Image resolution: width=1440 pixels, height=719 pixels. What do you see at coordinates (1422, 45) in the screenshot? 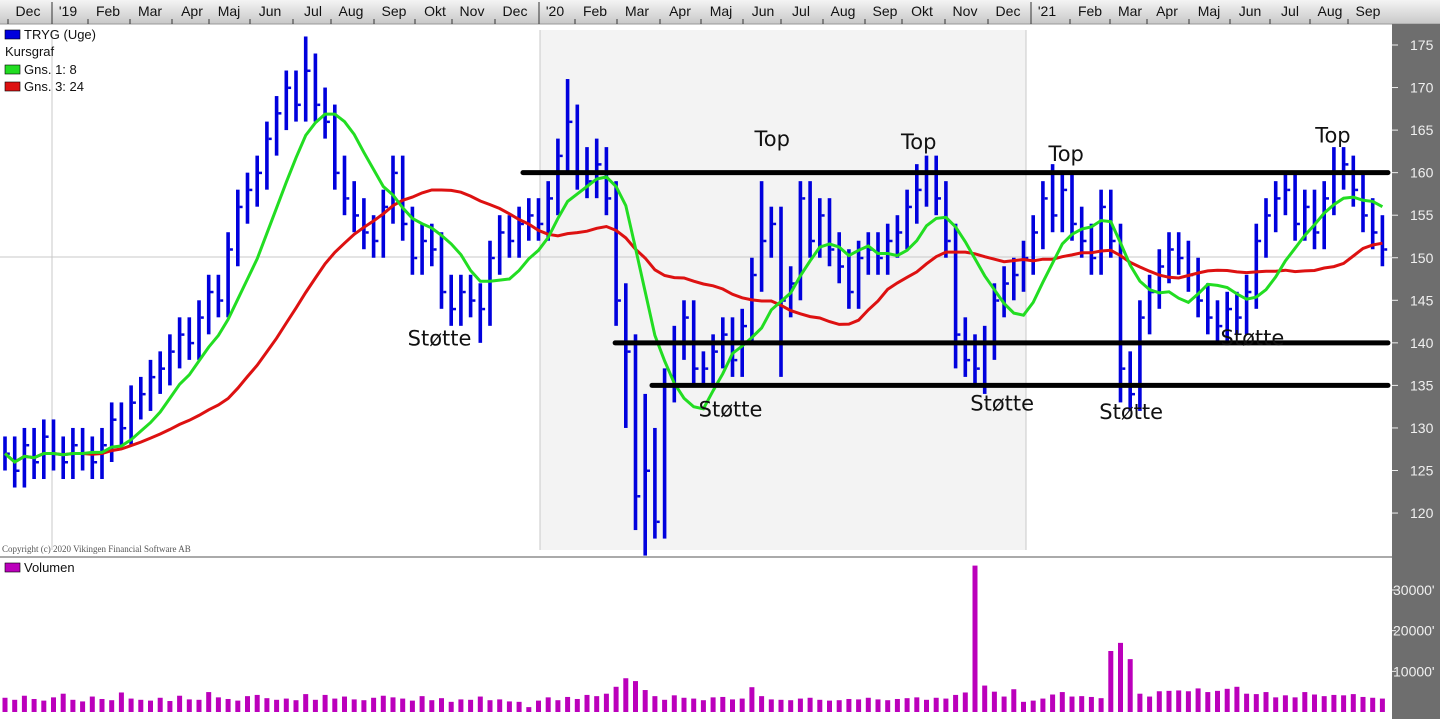
I see `price-axis-label: 175` at bounding box center [1422, 45].